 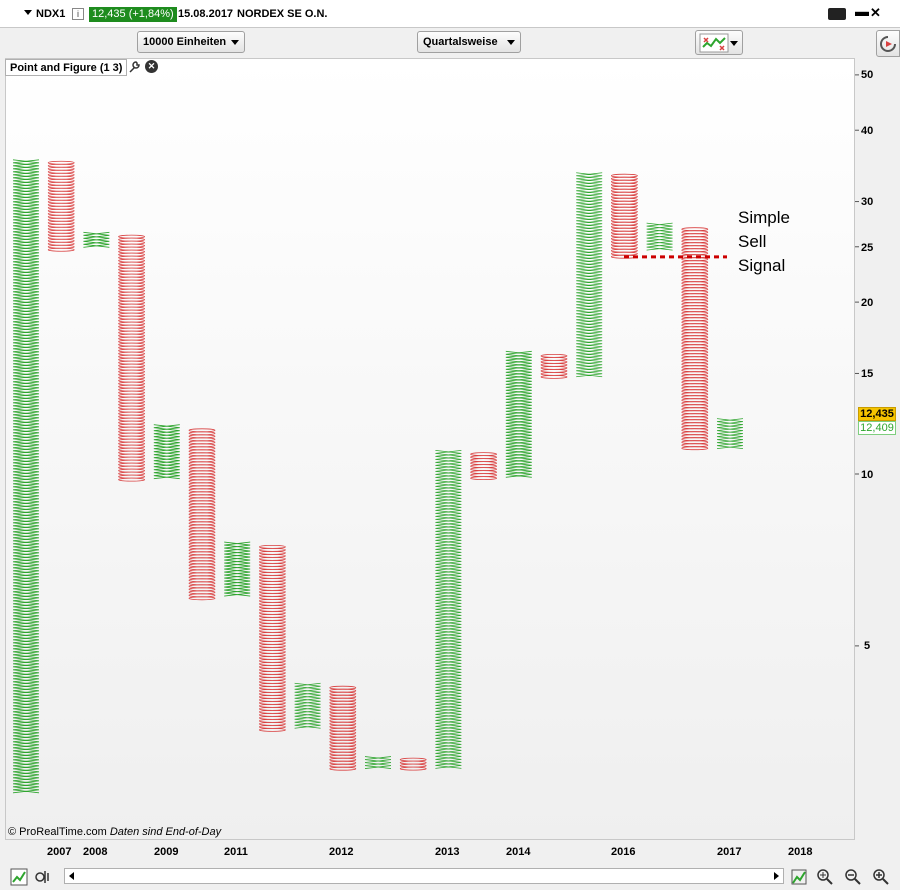 I want to click on y-tick-label: 25, so click(x=867, y=248).